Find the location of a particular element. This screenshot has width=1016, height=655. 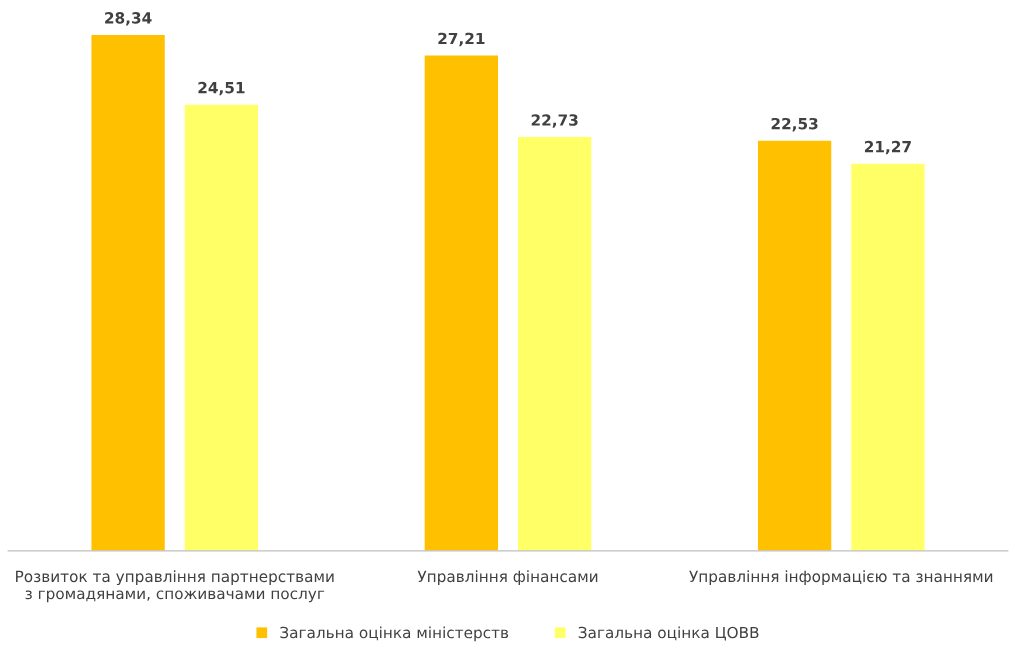

legend-label: Загальна оцінка міністерств is located at coordinates (394, 634).